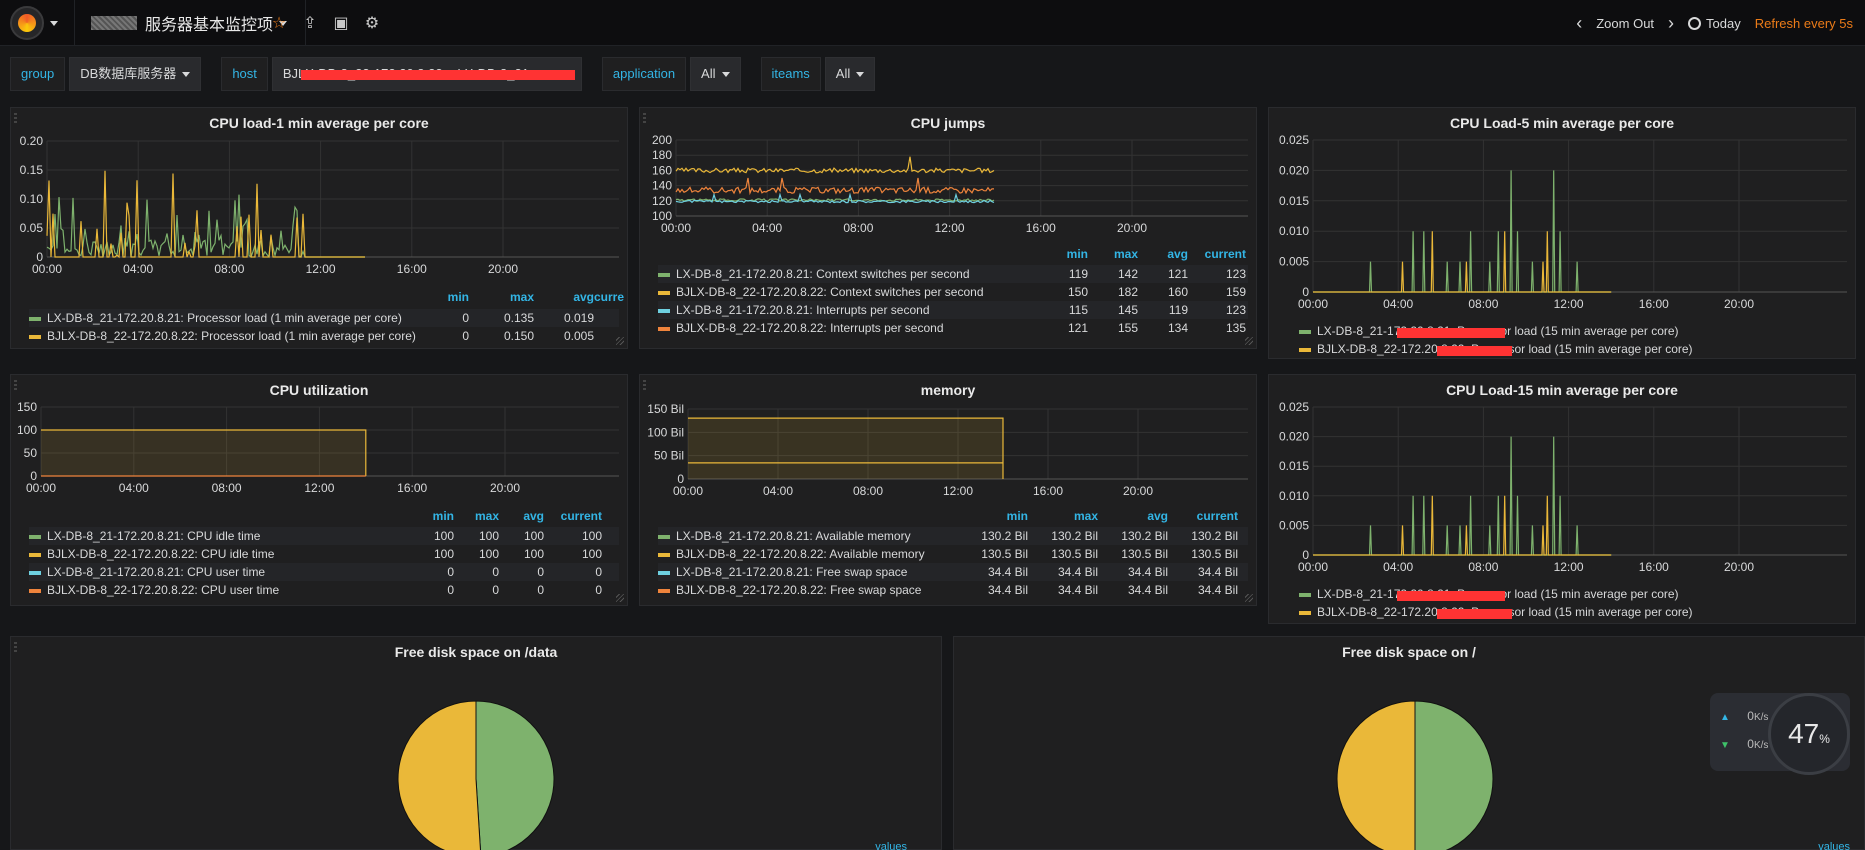 Image resolution: width=1865 pixels, height=850 pixels. Describe the element at coordinates (341, 23) in the screenshot. I see `save-icon: ▣` at that location.